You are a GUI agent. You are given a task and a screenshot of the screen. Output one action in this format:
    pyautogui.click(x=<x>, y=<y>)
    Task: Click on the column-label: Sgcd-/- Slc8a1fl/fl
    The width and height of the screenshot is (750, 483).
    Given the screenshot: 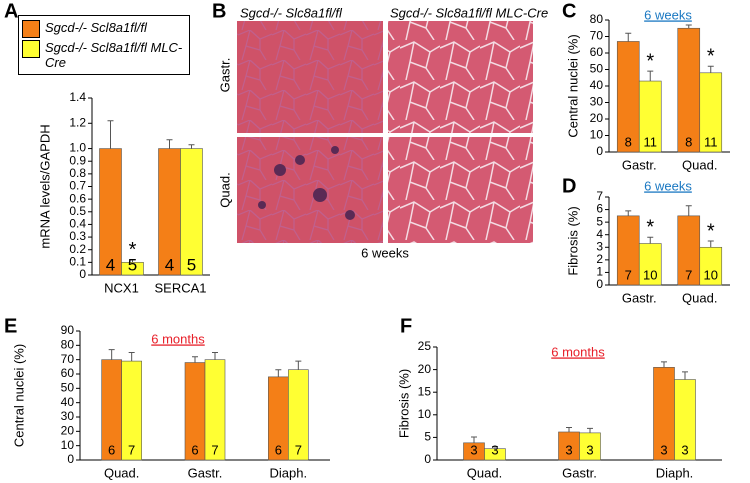 What is the action you would take?
    pyautogui.click(x=291, y=12)
    